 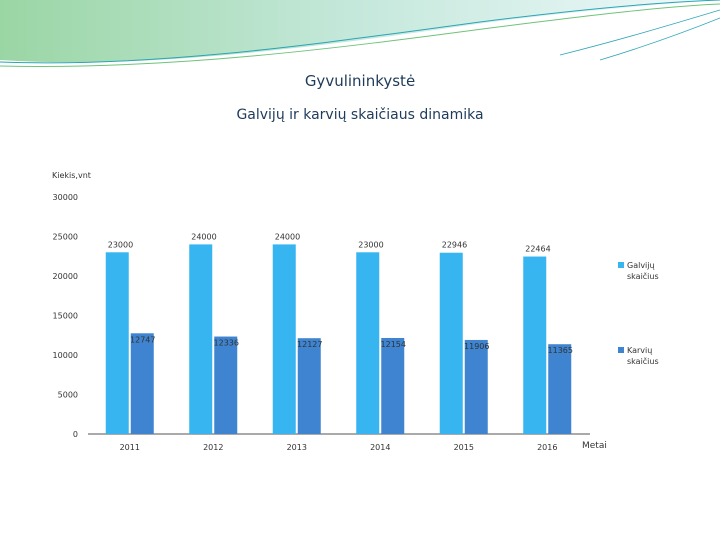 What do you see at coordinates (68, 395) in the screenshot?
I see `y-tick-label: 5000` at bounding box center [68, 395].